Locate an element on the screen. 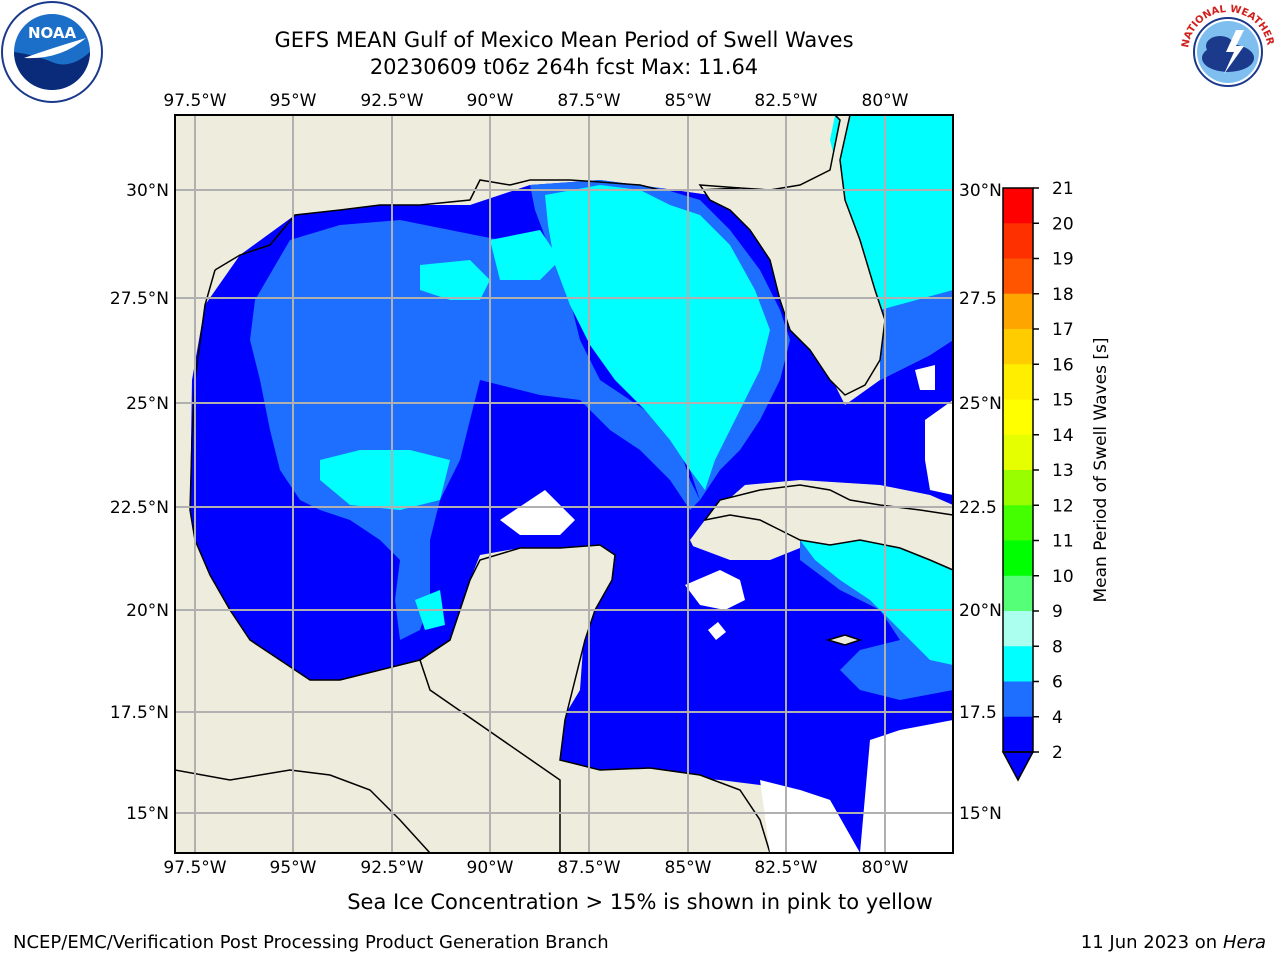 Image resolution: width=1280 pixels, height=960 pixels. colorbar-tick-label: 2 is located at coordinates (1057, 753).